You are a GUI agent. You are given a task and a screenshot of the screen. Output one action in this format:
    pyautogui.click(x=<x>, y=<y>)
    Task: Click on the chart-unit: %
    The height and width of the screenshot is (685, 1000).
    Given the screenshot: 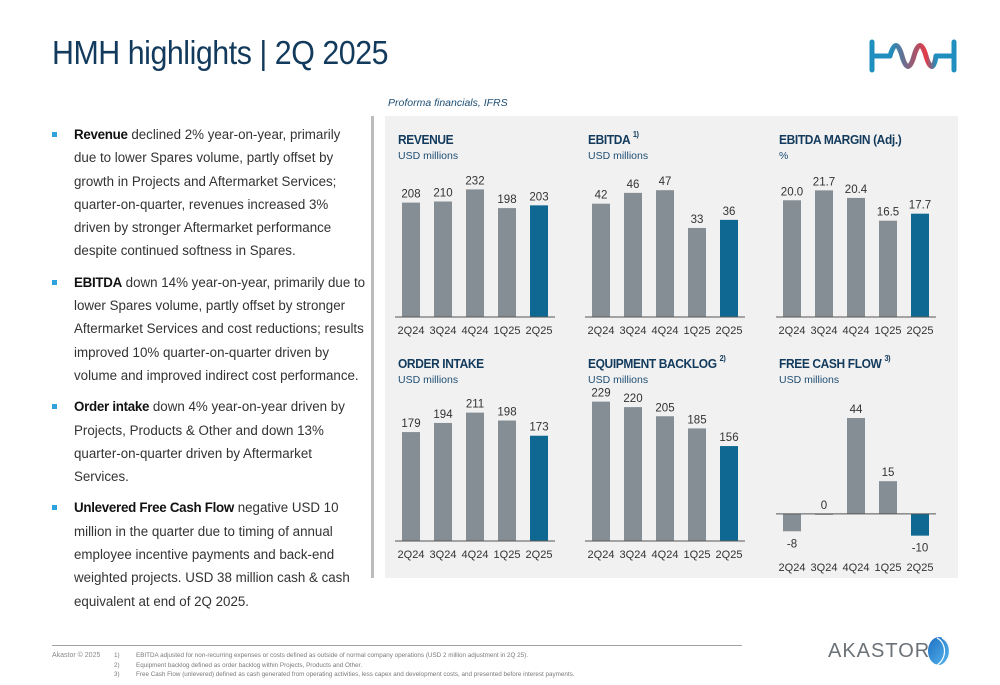 What is the action you would take?
    pyautogui.click(x=784, y=156)
    